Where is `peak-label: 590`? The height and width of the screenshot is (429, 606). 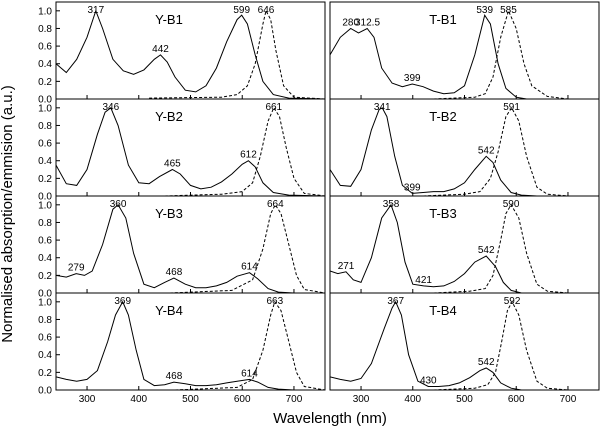
peak-label: 590 is located at coordinates (511, 204).